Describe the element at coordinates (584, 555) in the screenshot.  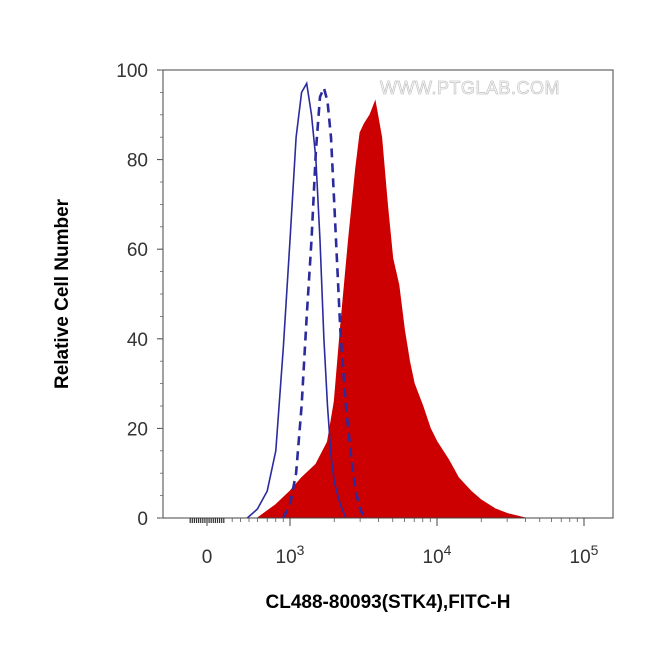
I see `x-tick-label: 10⁵` at that location.